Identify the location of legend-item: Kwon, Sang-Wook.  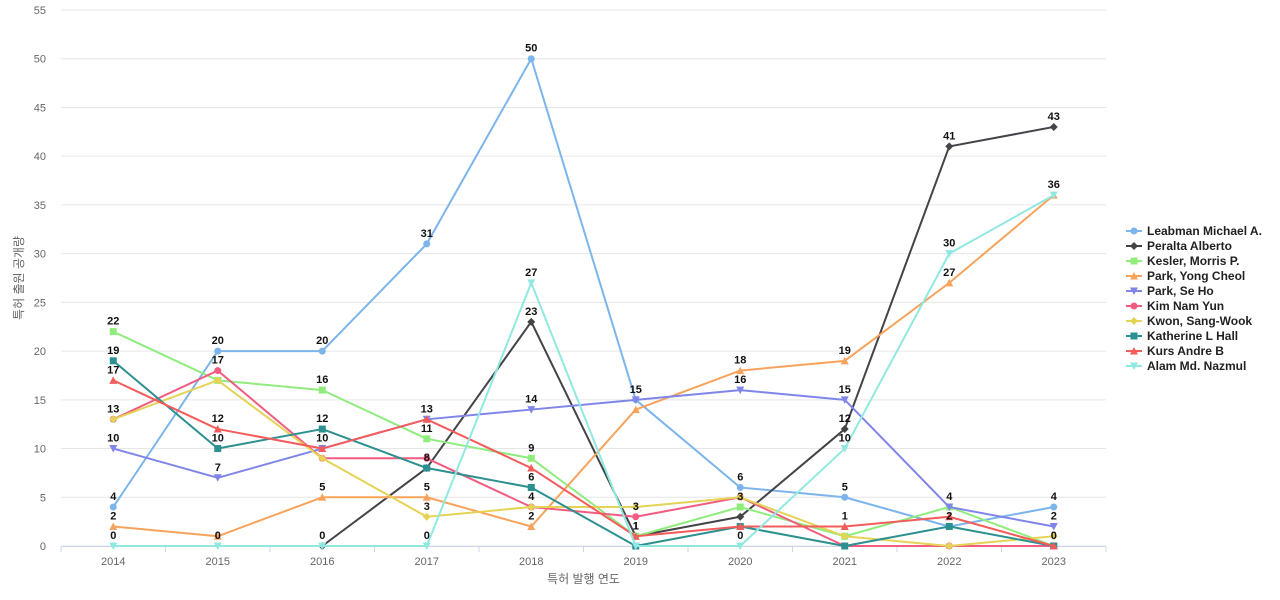
(1189, 321).